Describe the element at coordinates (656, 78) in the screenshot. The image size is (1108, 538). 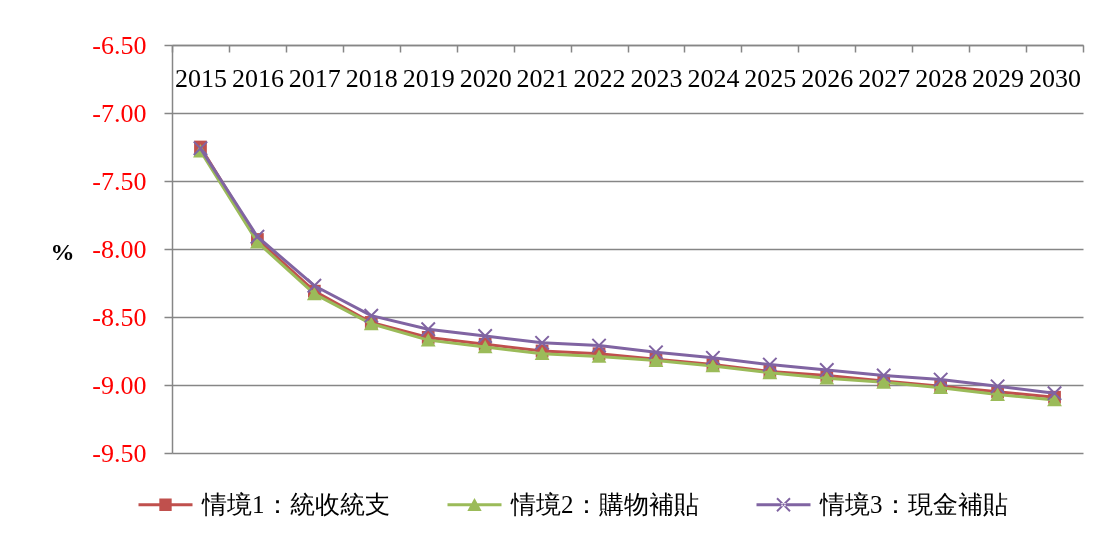
I see `x-tick-label: 2023` at that location.